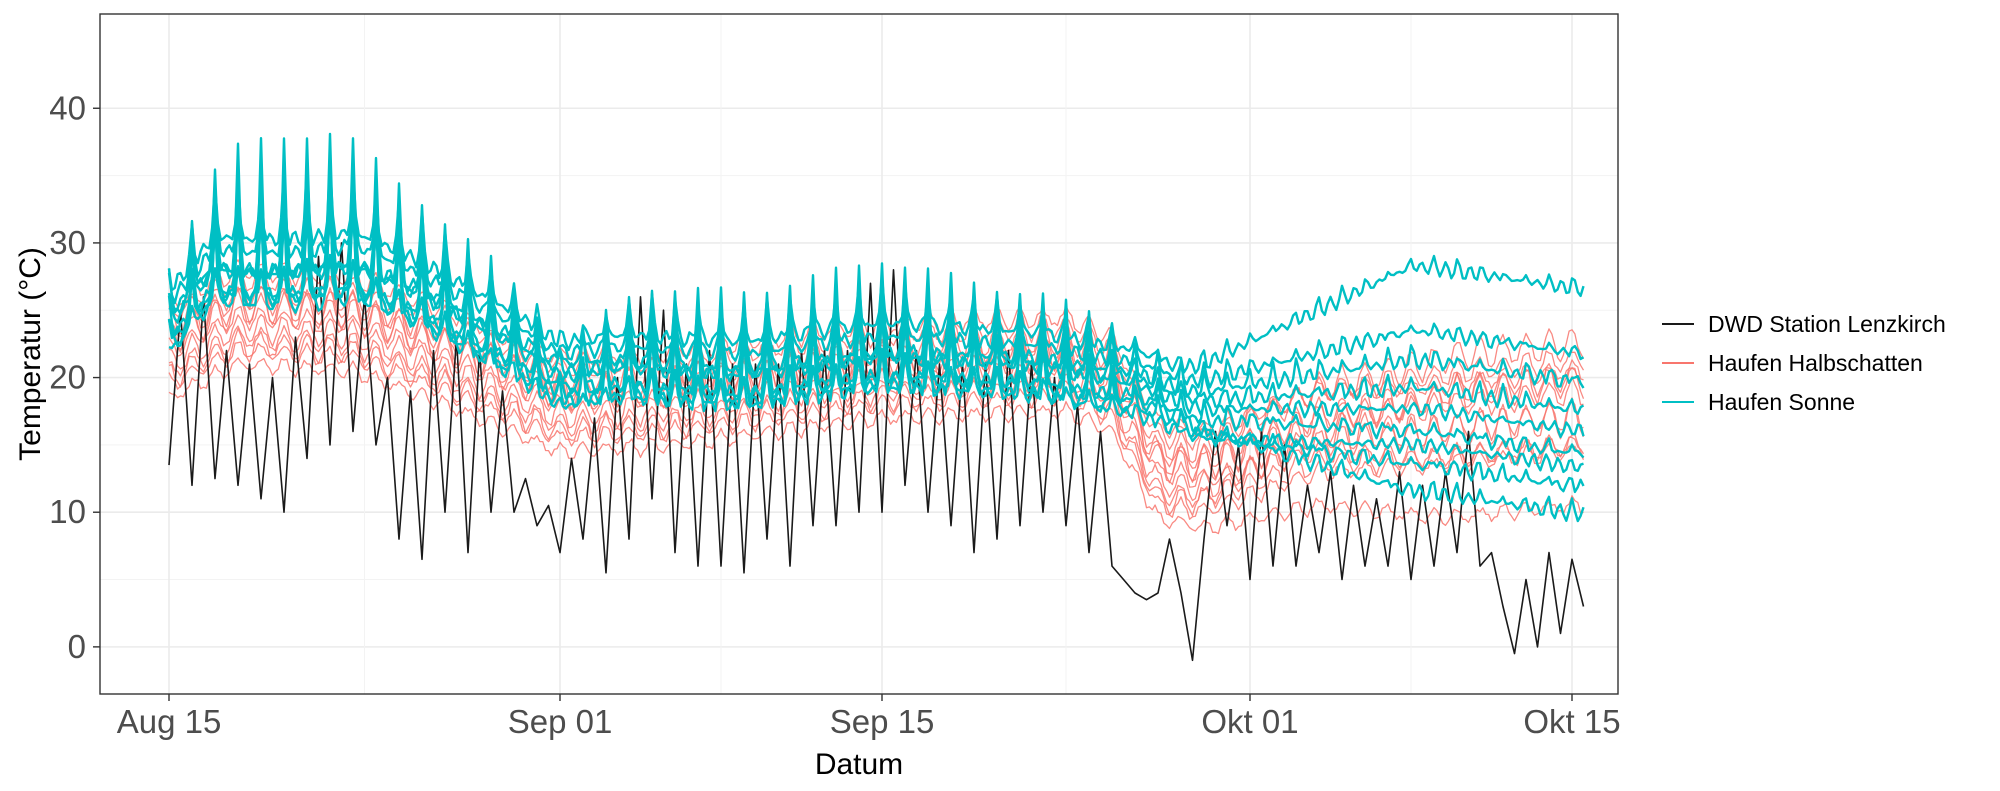 The height and width of the screenshot is (791, 2000). I want to click on x-tick-label: Okt 15, so click(1571, 721).